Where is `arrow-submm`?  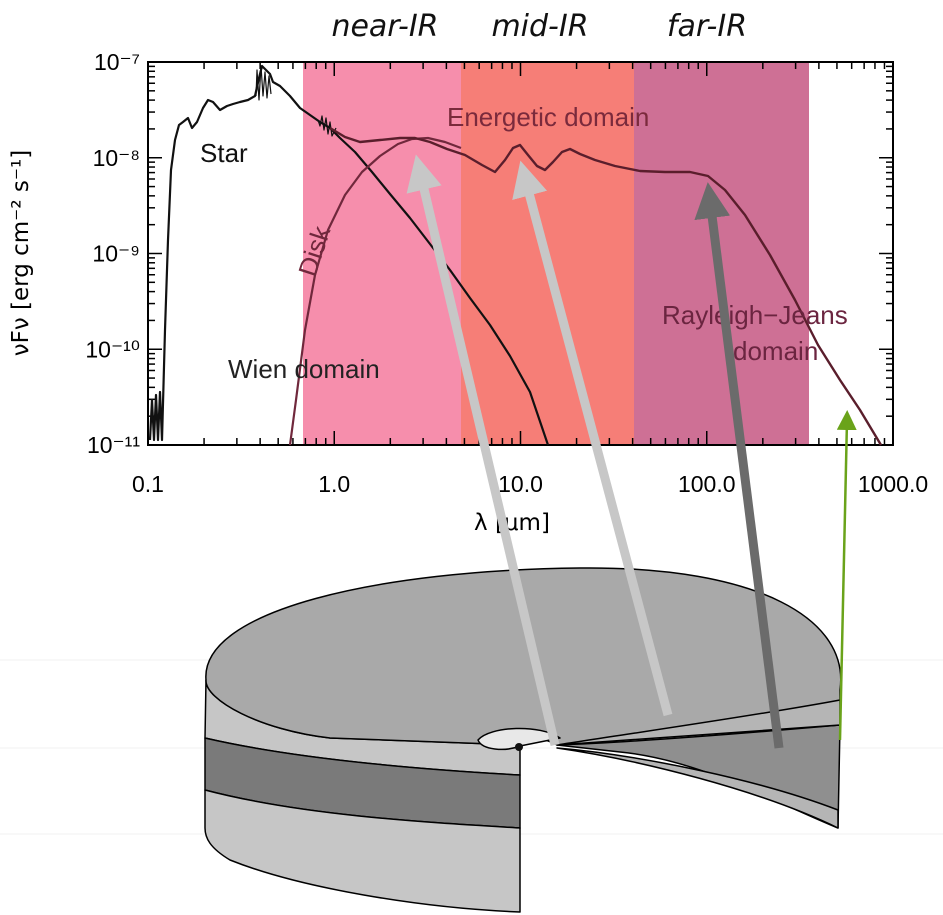
arrow-submm is located at coordinates (846, 575).